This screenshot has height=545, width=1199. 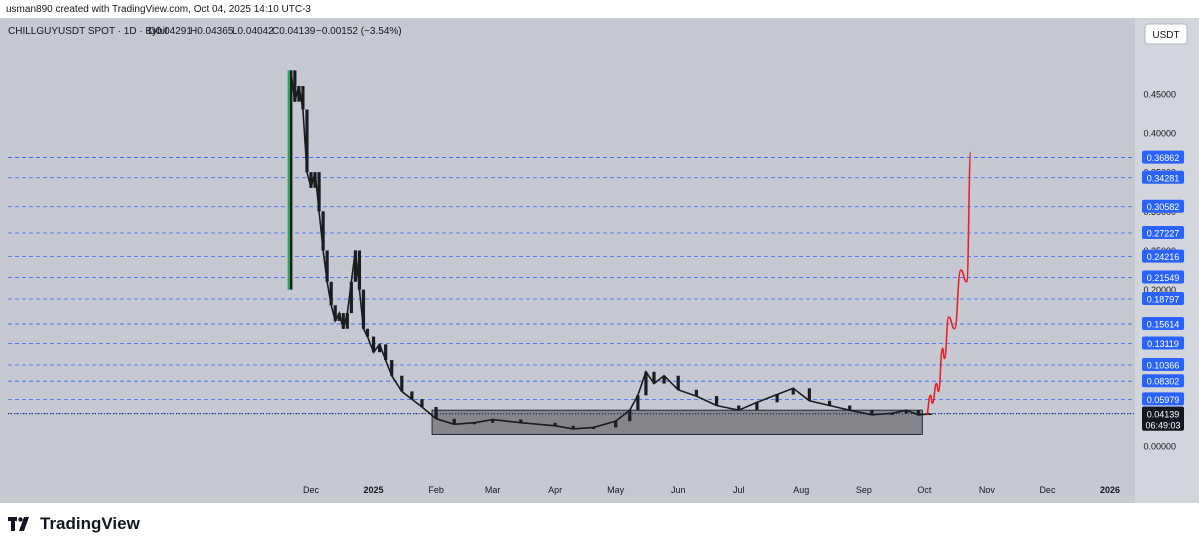 What do you see at coordinates (374, 490) in the screenshot?
I see `x-tick-label: 2025` at bounding box center [374, 490].